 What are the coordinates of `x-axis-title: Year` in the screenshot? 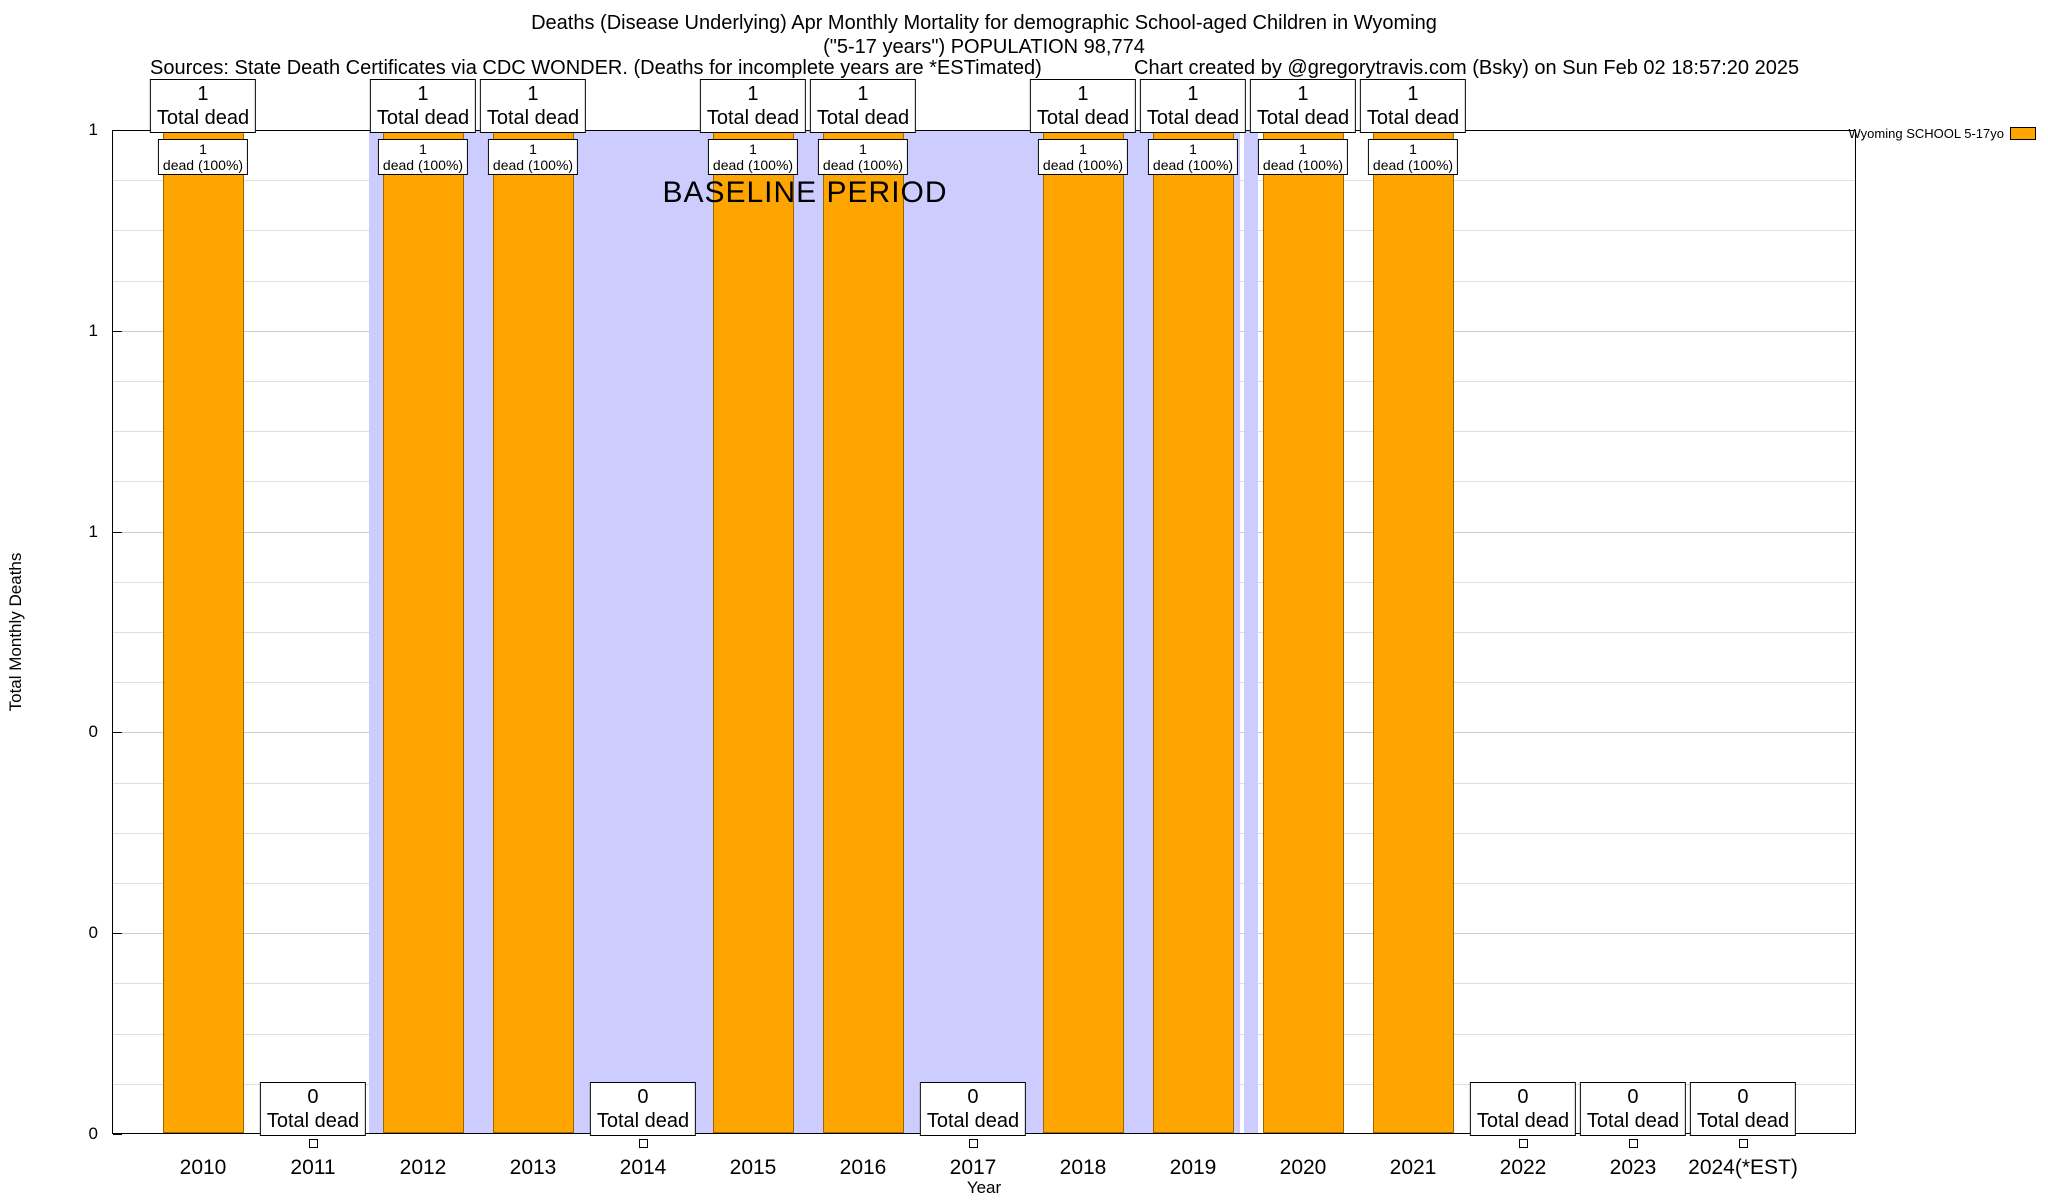 It's located at (984, 1187).